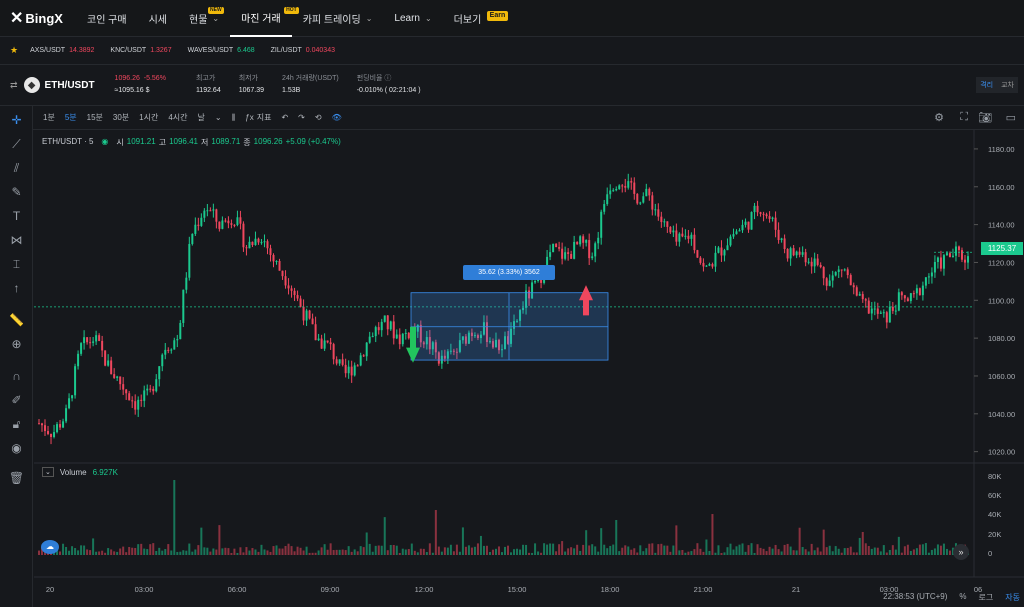 The image size is (1024, 607). Describe the element at coordinates (233, 117) in the screenshot. I see `candle-type-icon: ⫼` at that location.